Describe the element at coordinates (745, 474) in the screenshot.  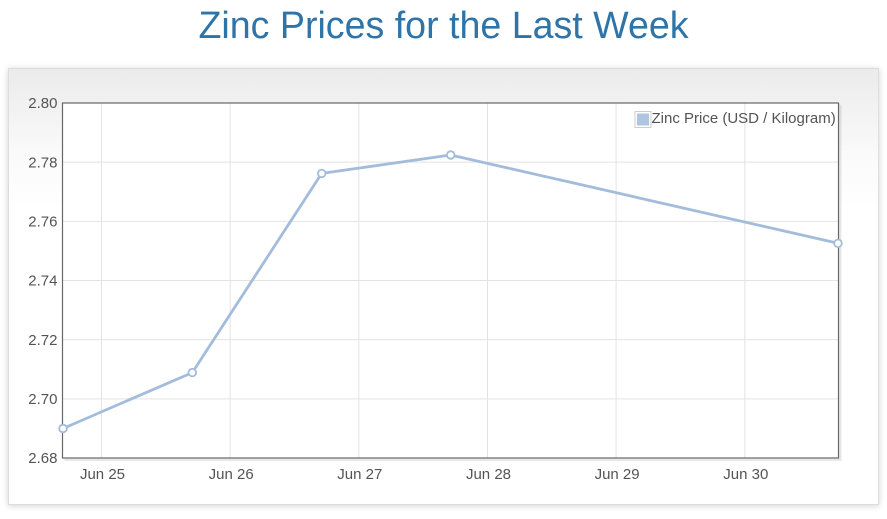
I see `svg-text: Jun 30` at that location.